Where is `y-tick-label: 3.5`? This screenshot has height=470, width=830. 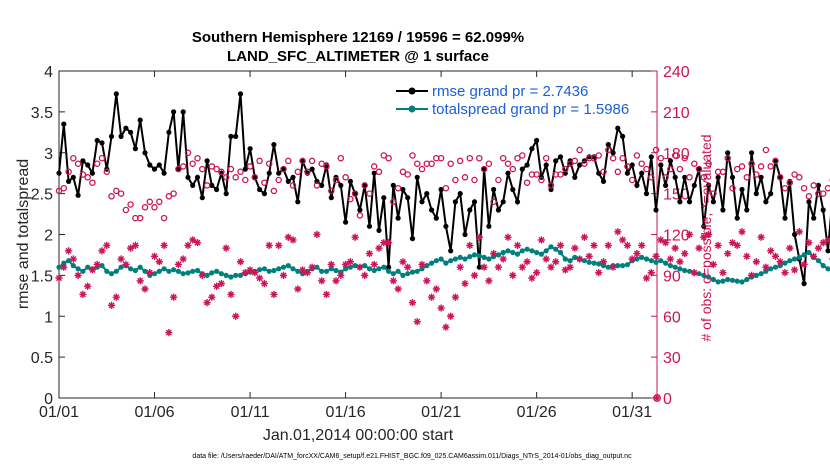
y-tick-label: 3.5 is located at coordinates (42, 113).